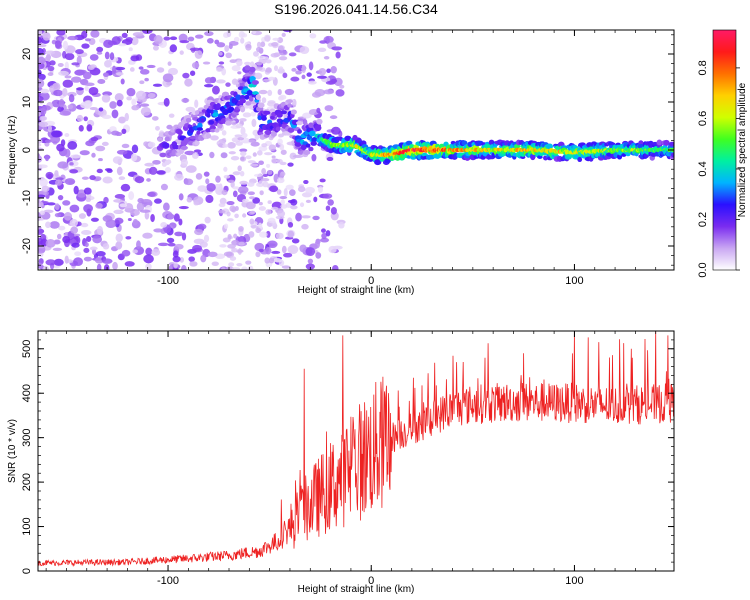  I want to click on y-tick-label: 0, so click(27, 571).